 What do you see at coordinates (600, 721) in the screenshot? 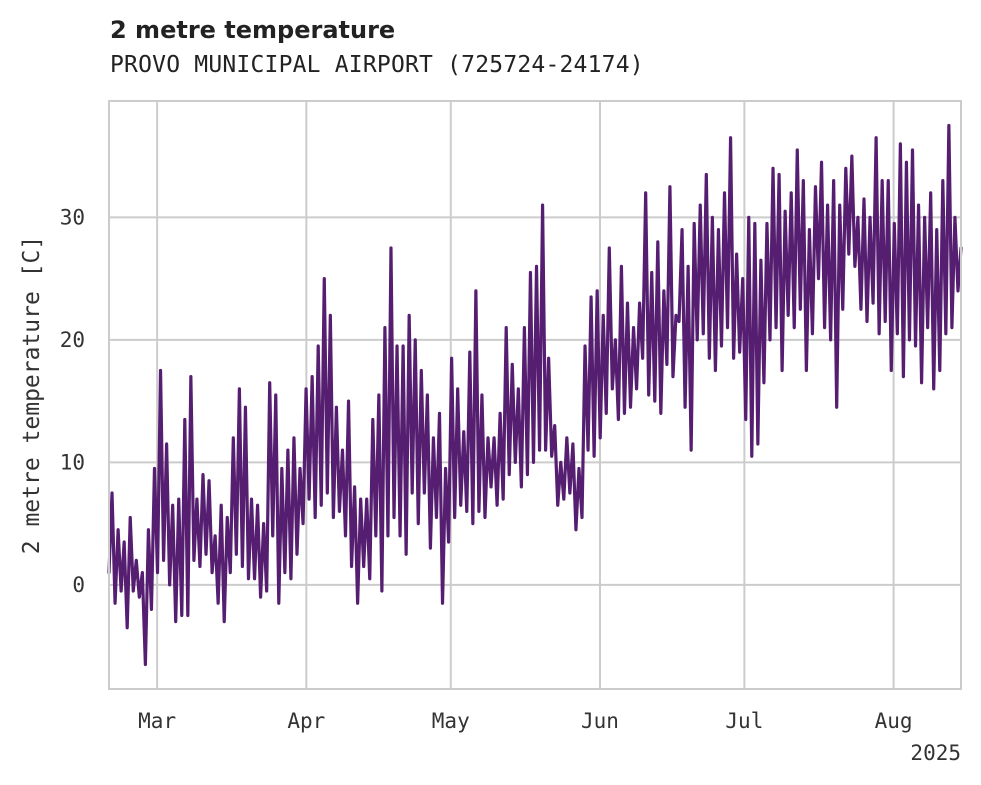
I see `x-tick-label: Jun` at bounding box center [600, 721].